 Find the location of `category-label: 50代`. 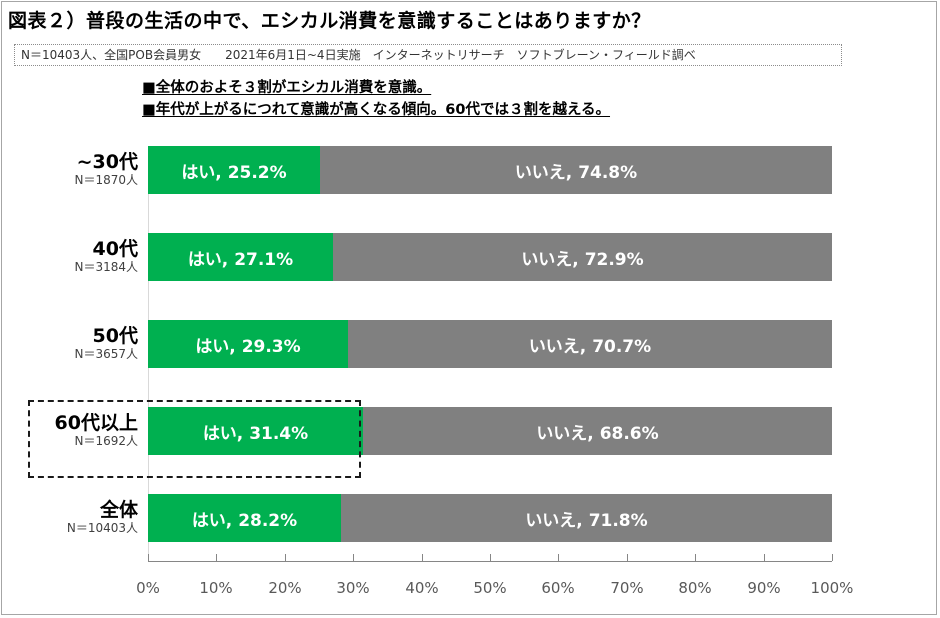

category-label: 50代 is located at coordinates (115, 336).